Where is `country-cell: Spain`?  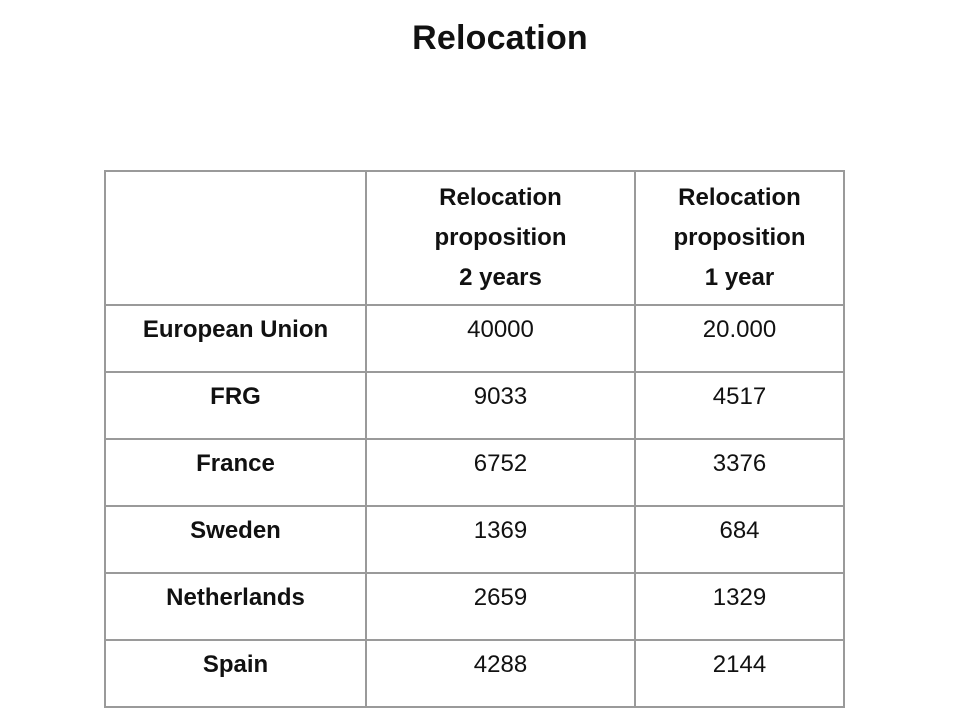
country-cell: Spain is located at coordinates (235, 673).